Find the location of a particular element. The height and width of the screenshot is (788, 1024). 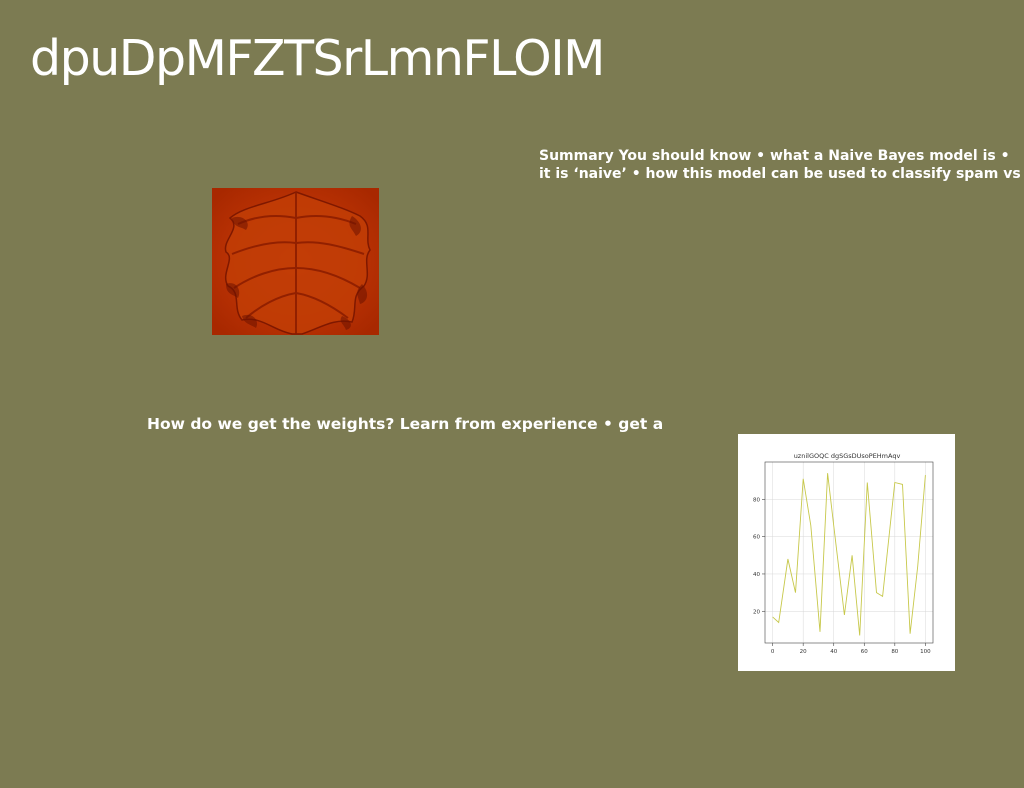

slide-title: dpuDpMFZTSrLmnFLOIM is located at coordinates (317, 58).